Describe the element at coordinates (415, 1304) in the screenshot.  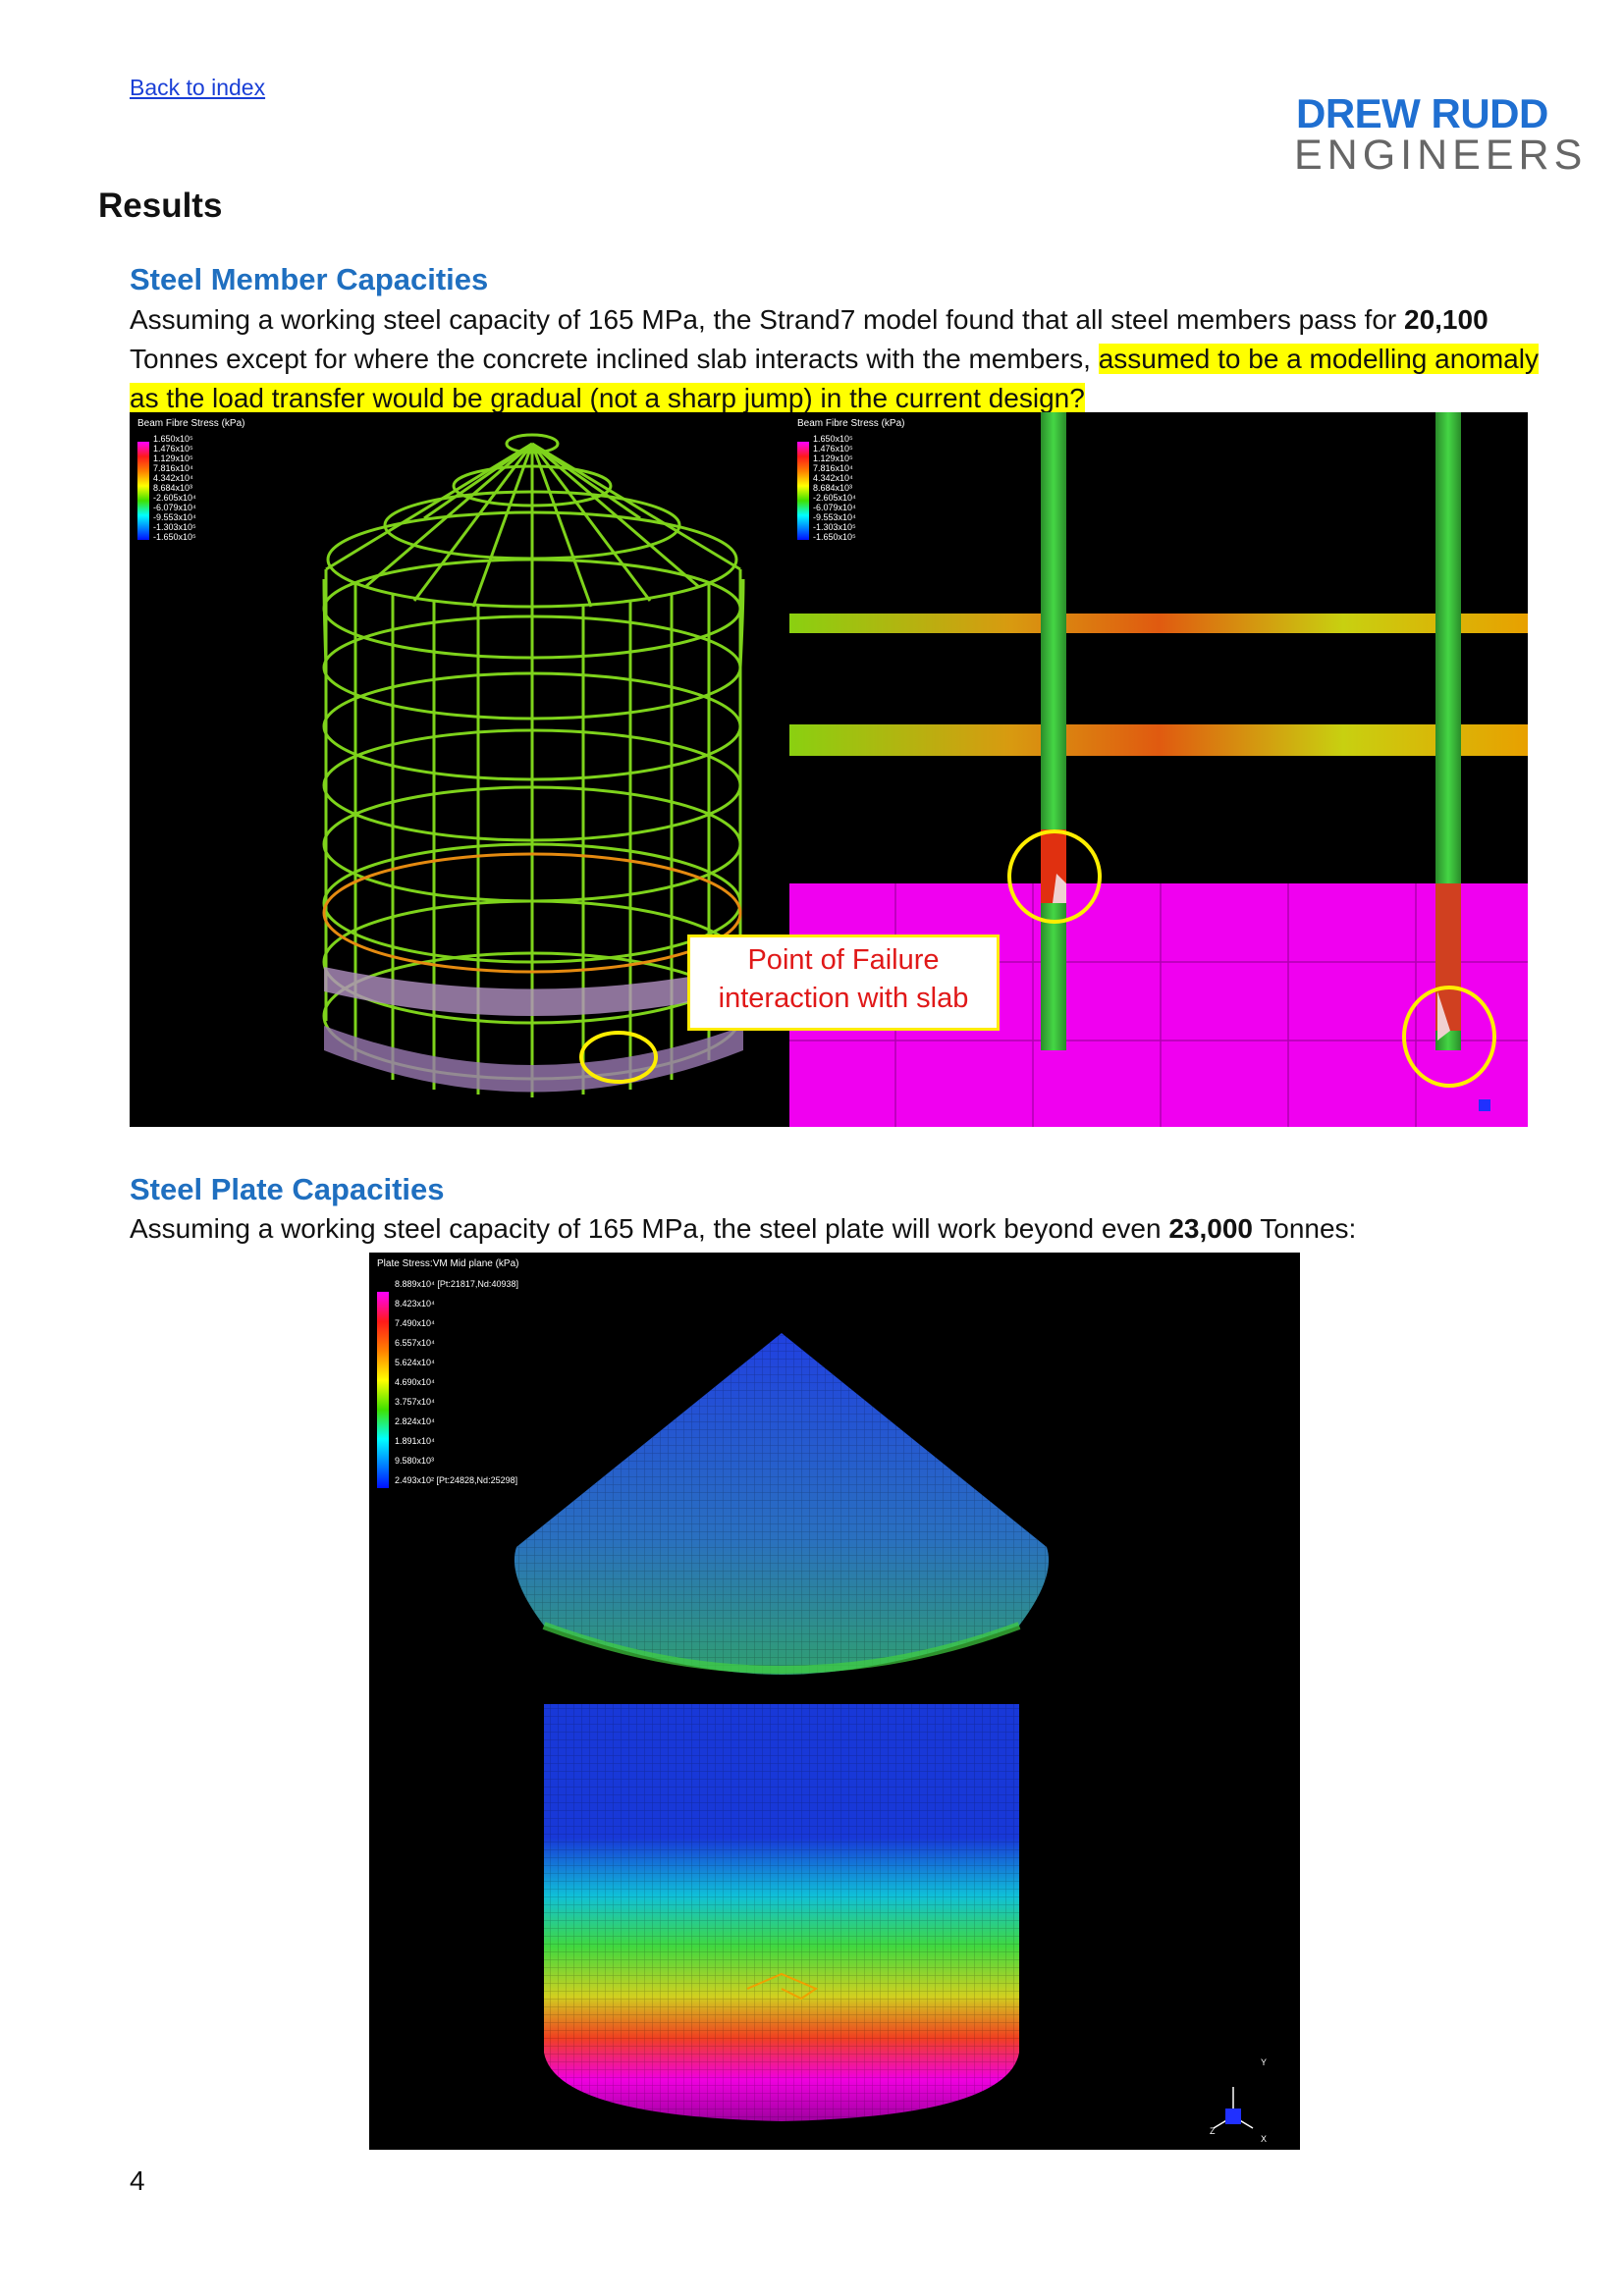
I see `legend-value: 8.423x10⁴` at that location.